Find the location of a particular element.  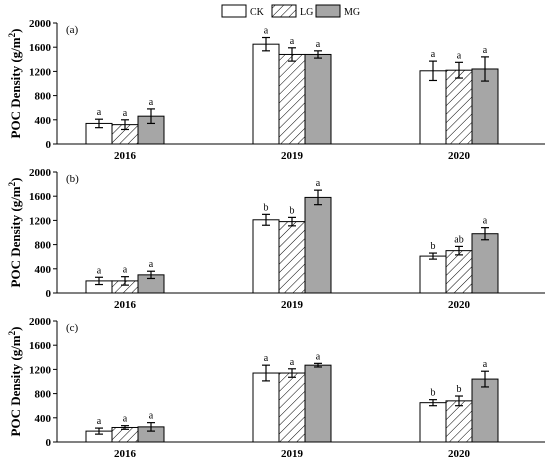

panel-label: (c) is located at coordinates (72, 328).